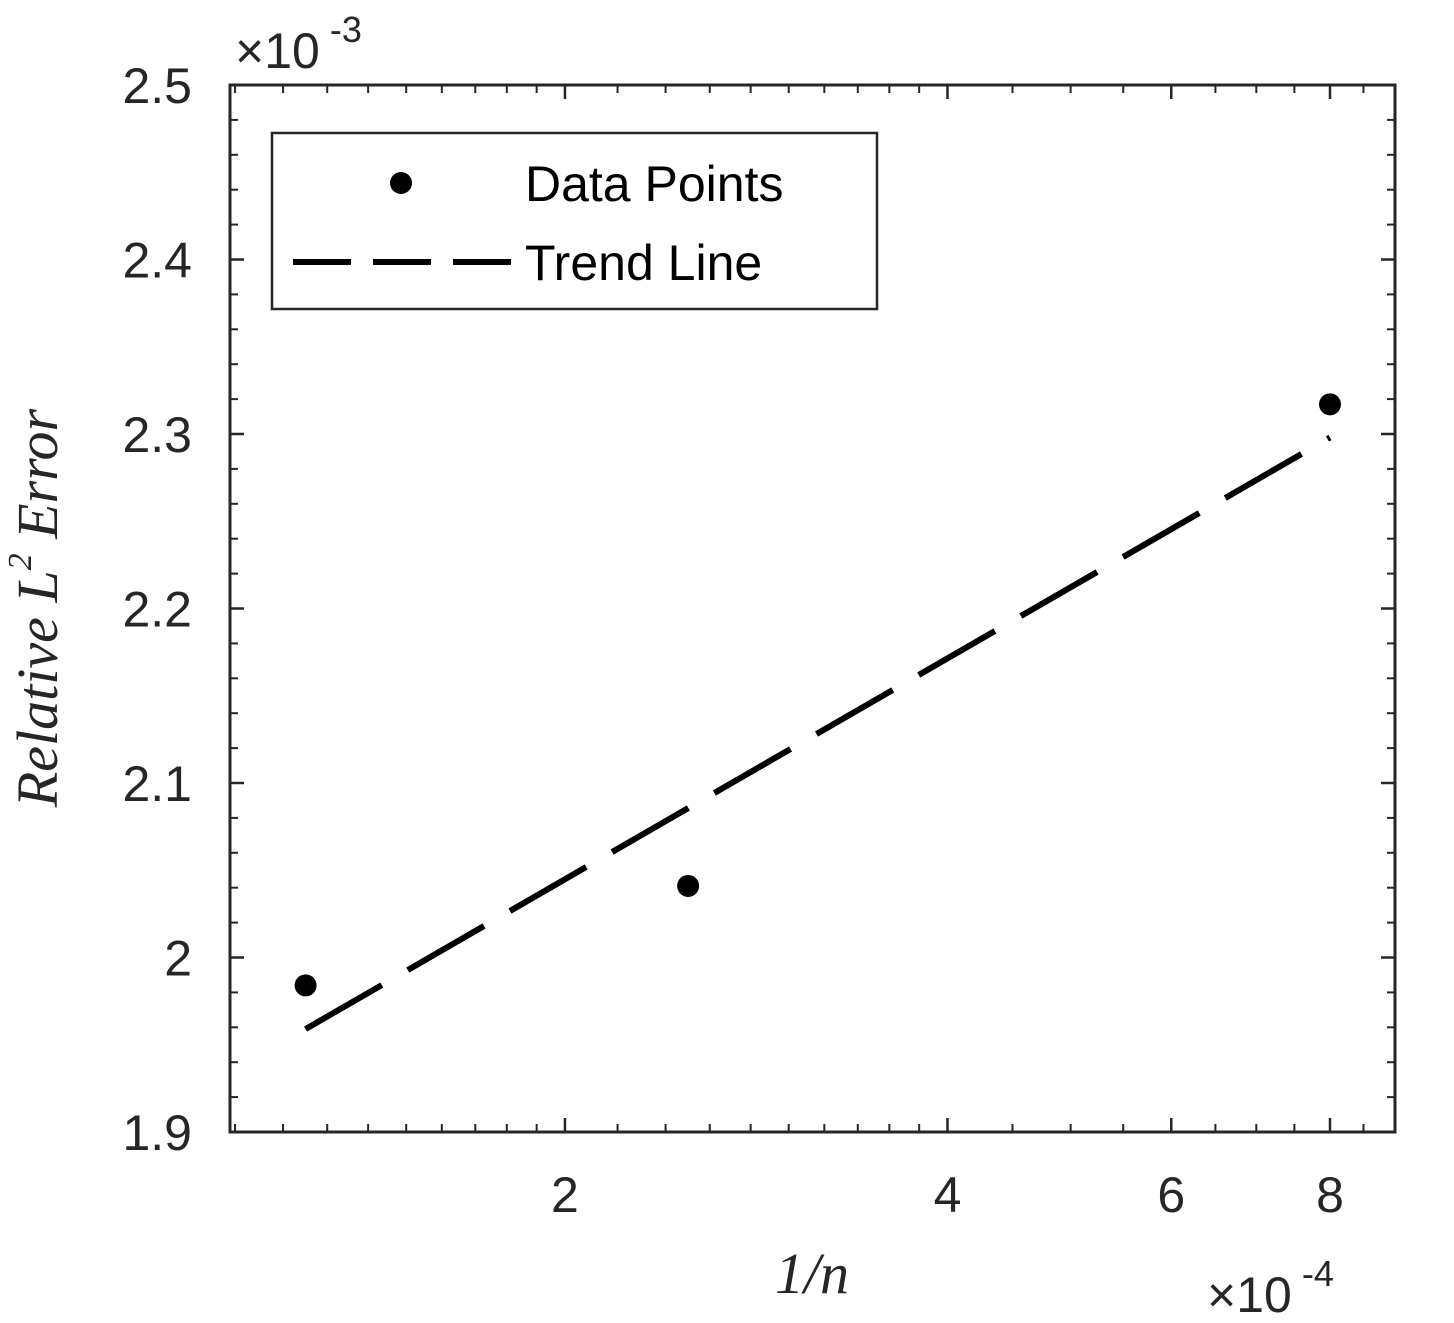 Image resolution: width=1454 pixels, height=1323 pixels. What do you see at coordinates (1171, 1195) in the screenshot?
I see `x-tick-label: 6` at bounding box center [1171, 1195].